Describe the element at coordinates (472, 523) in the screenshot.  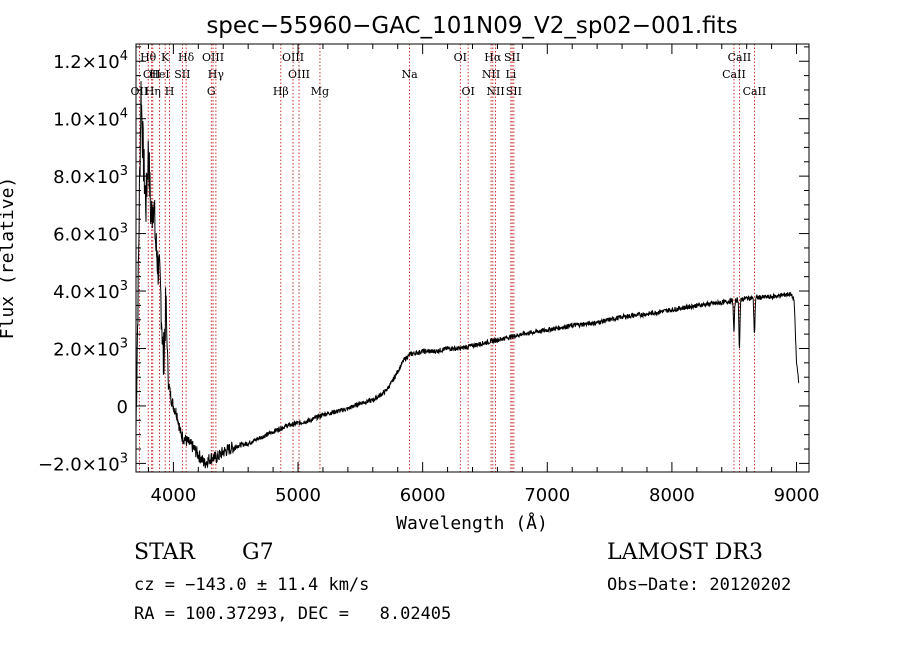
I see `x-axis-label: Wavelength (Å)` at that location.